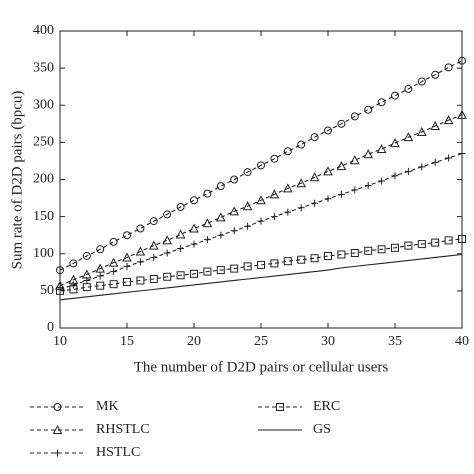 The image size is (474, 474). Describe the element at coordinates (43, 216) in the screenshot. I see `y-tick-label: 150` at that location.